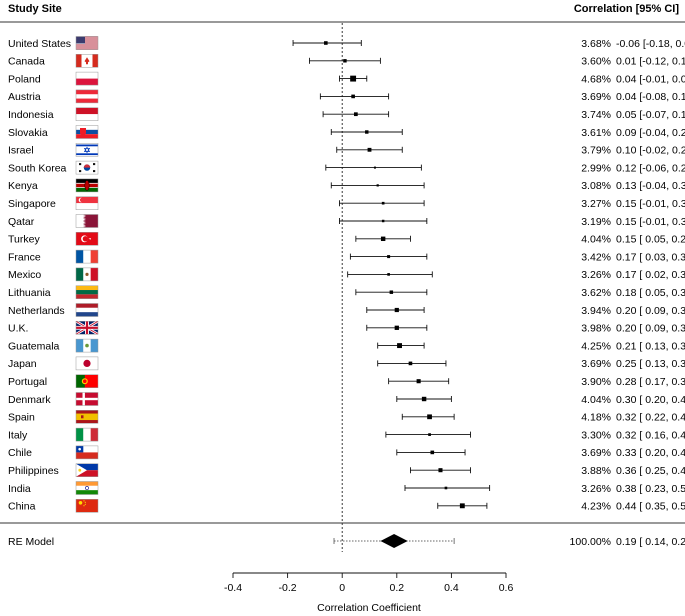 Image resolution: width=685 pixels, height=616 pixels. Describe the element at coordinates (87, 185) in the screenshot. I see `flag-ke-icon` at that location.